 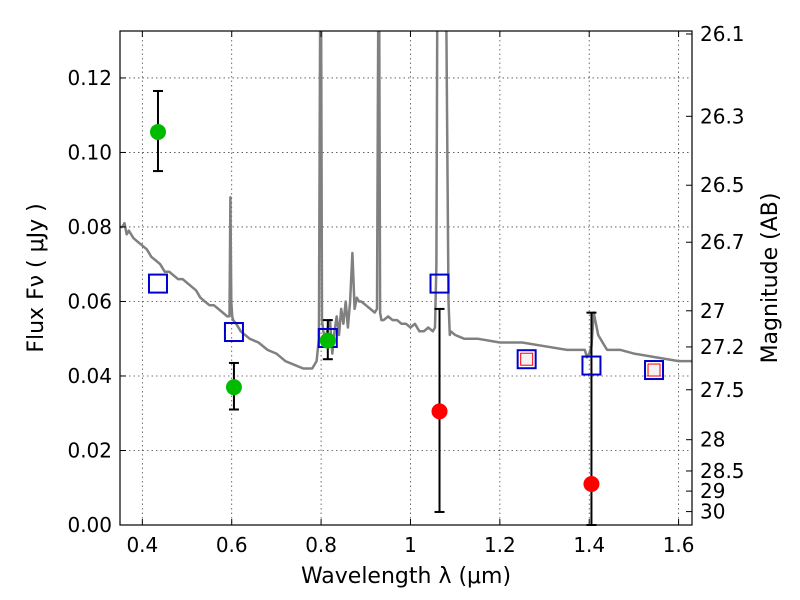 I want to click on y2-tick-label: 26.5, so click(x=722, y=185).